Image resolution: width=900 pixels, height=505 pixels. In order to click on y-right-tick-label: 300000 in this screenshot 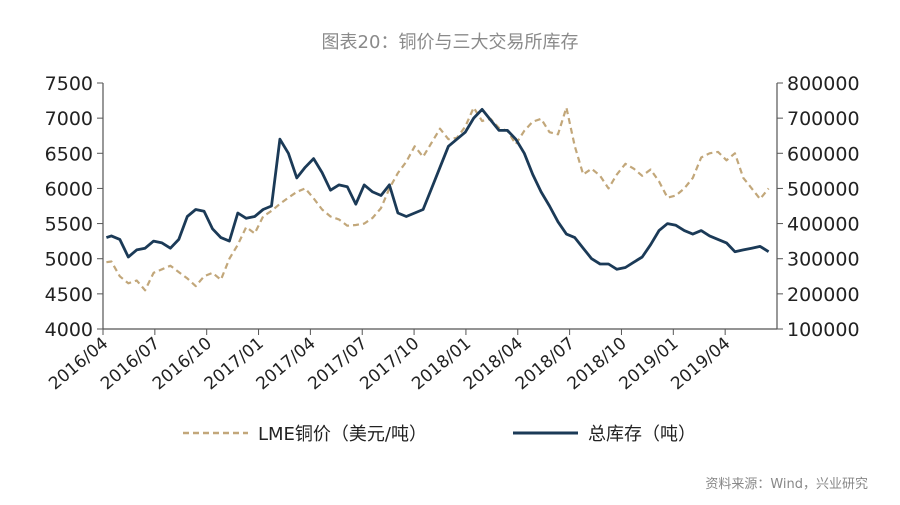, I will do `click(823, 260)`.